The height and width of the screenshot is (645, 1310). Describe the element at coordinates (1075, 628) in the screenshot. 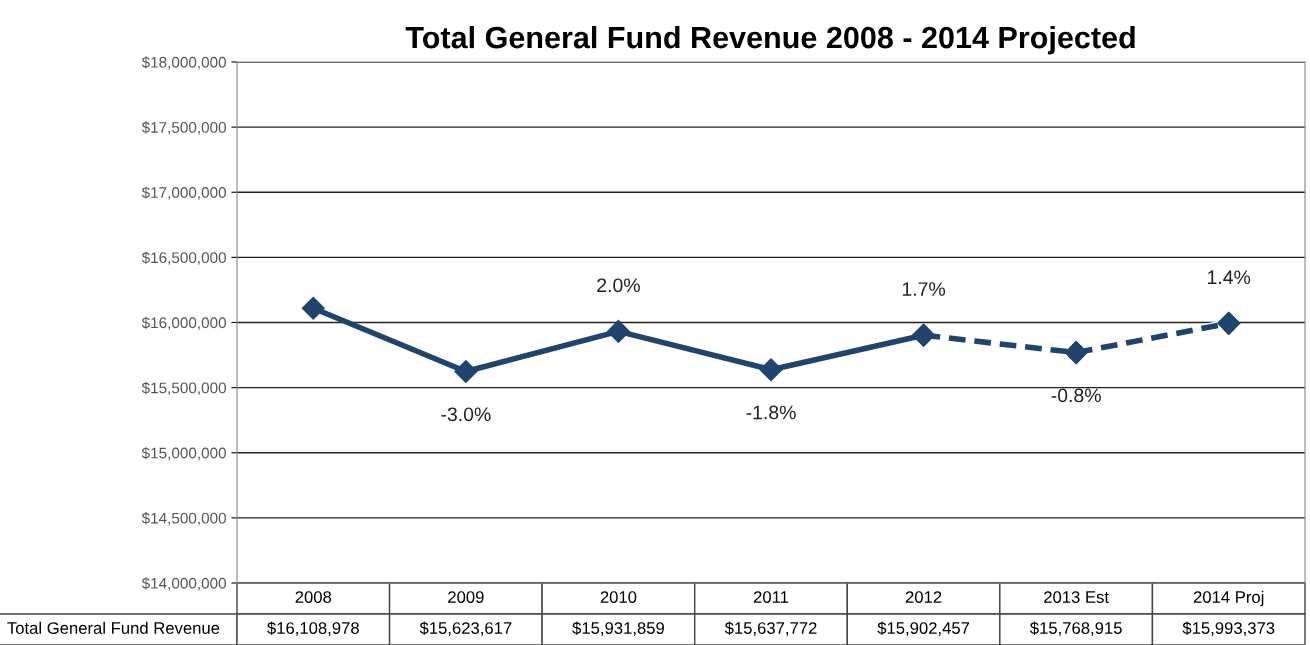

I see `data-label: $15,768,915` at that location.